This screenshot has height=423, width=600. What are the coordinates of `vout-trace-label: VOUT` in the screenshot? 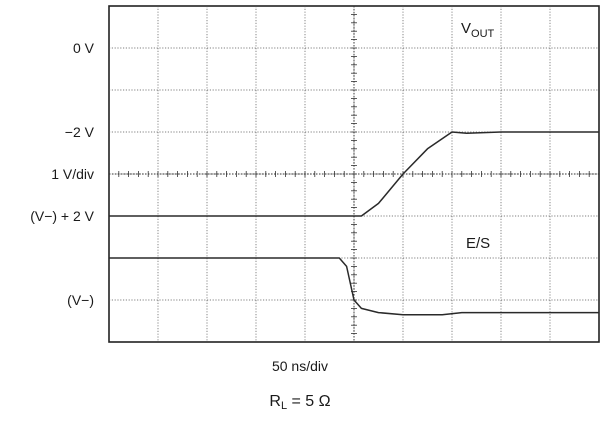 It's located at (478, 30).